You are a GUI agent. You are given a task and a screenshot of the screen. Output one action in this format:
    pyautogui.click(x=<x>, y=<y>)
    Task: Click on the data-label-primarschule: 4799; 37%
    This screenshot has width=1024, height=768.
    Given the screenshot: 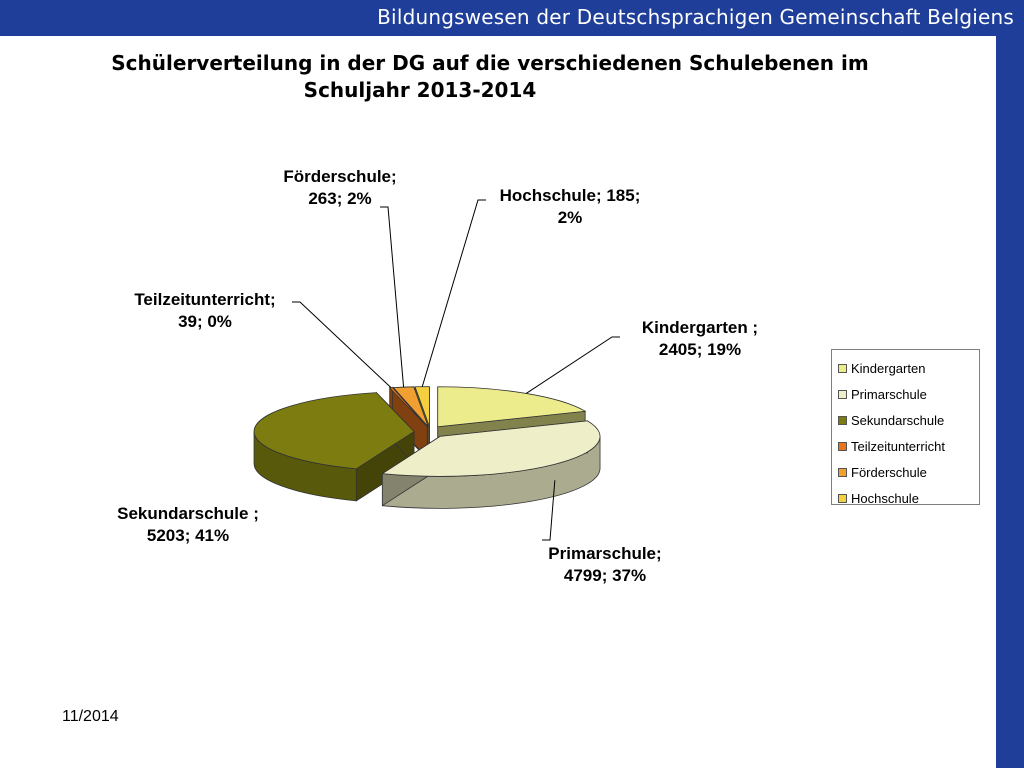 What is the action you would take?
    pyautogui.click(x=605, y=575)
    